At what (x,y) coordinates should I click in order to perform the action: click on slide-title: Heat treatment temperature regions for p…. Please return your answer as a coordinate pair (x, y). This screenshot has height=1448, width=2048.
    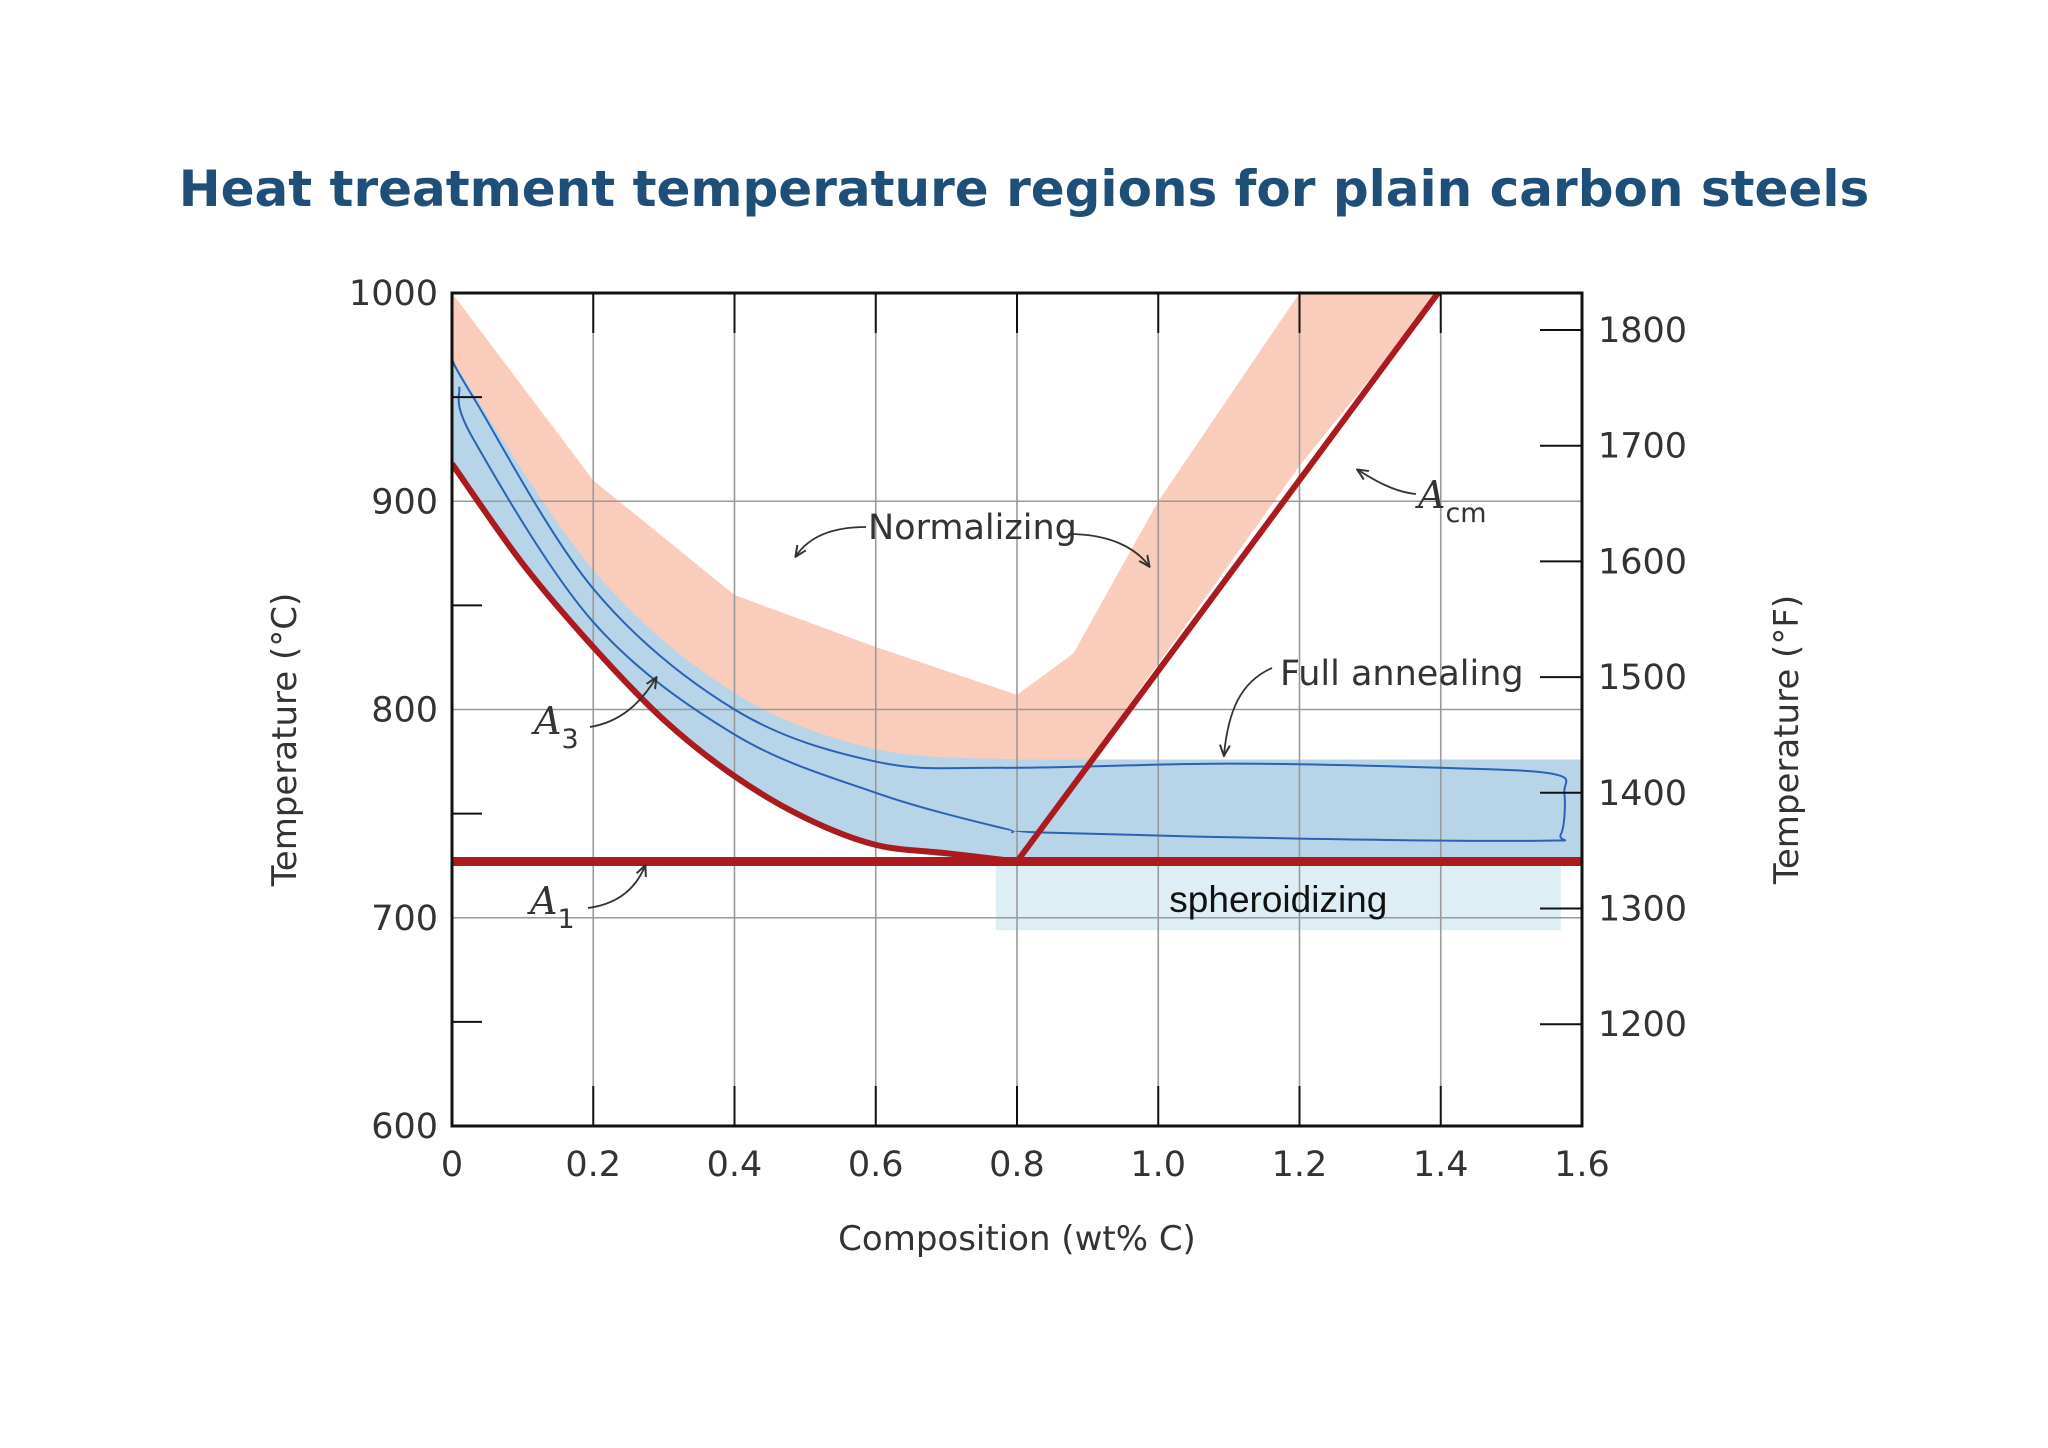
    Looking at the image, I should click on (1024, 189).